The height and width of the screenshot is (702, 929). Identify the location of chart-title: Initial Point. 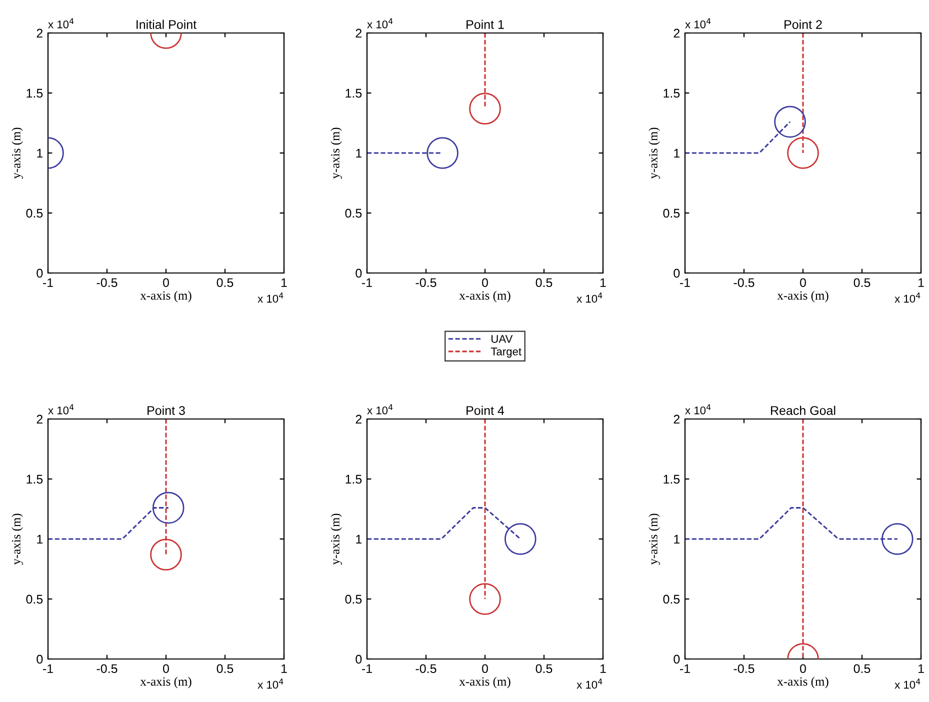
(166, 24).